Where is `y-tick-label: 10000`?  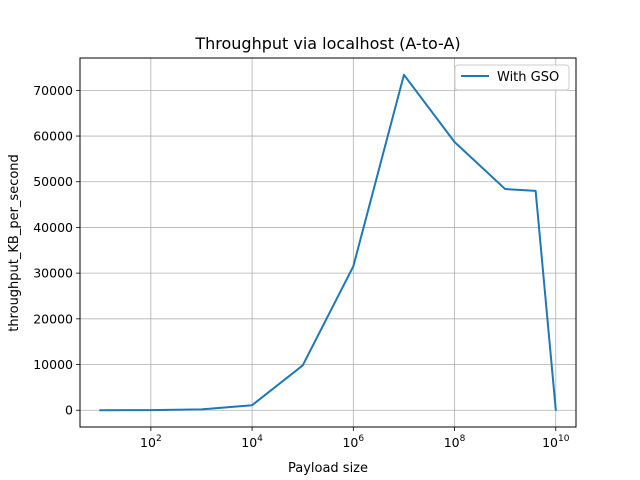
y-tick-label: 10000 is located at coordinates (53, 364).